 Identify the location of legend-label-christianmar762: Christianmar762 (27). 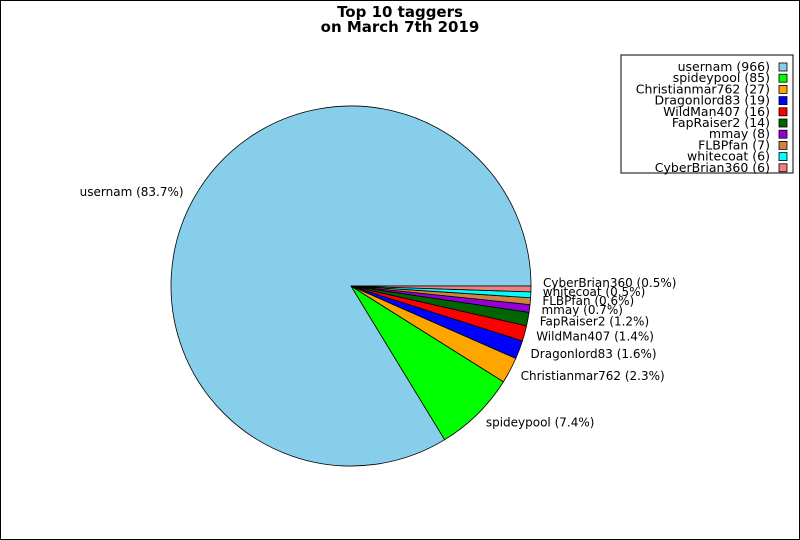
(703, 88).